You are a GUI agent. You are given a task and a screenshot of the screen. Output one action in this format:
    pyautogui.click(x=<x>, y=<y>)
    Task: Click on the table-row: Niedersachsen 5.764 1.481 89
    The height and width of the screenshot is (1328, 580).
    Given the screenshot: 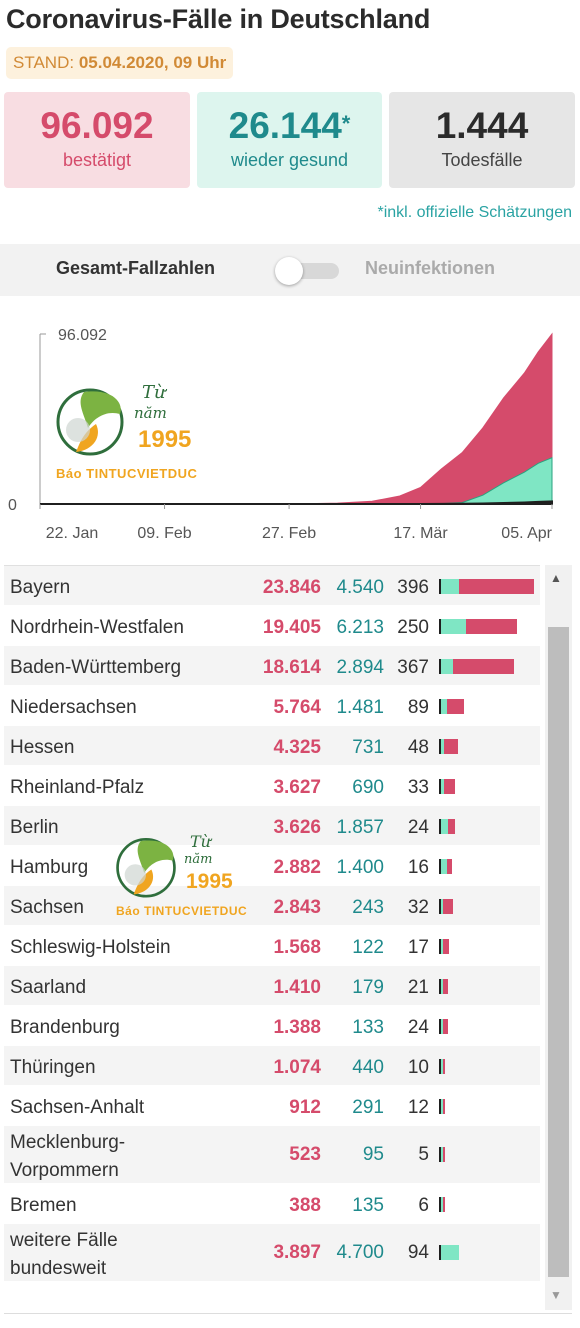 What is the action you would take?
    pyautogui.click(x=272, y=706)
    